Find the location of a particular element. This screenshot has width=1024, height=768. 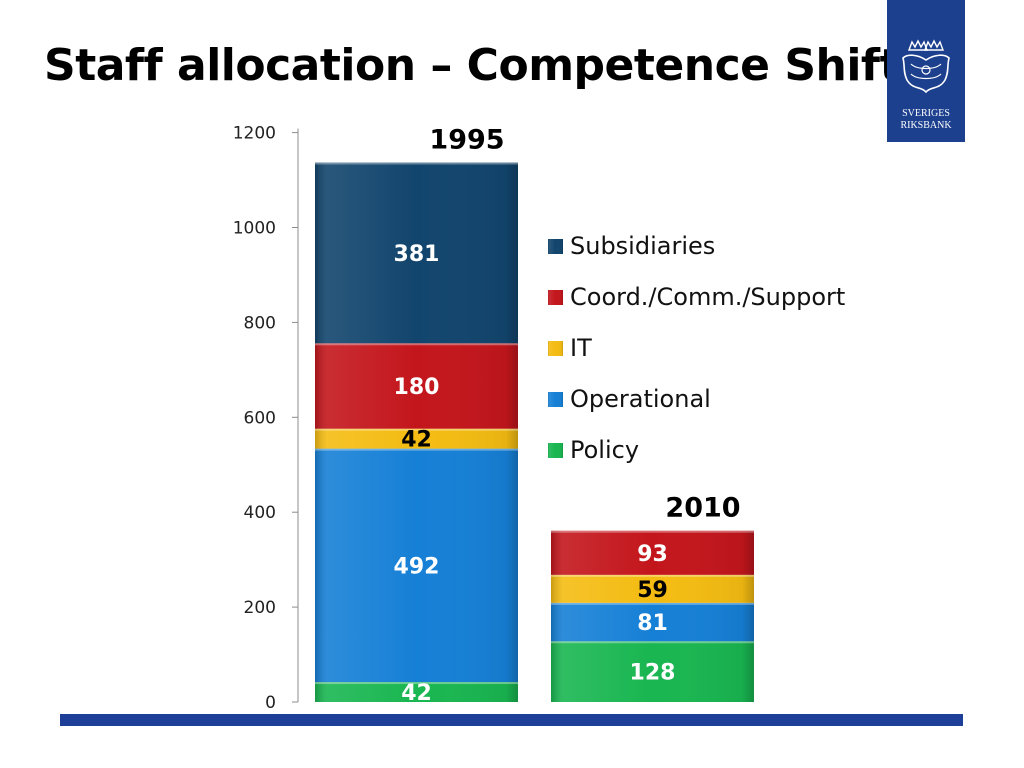

legend-label: Operational is located at coordinates (640, 399).